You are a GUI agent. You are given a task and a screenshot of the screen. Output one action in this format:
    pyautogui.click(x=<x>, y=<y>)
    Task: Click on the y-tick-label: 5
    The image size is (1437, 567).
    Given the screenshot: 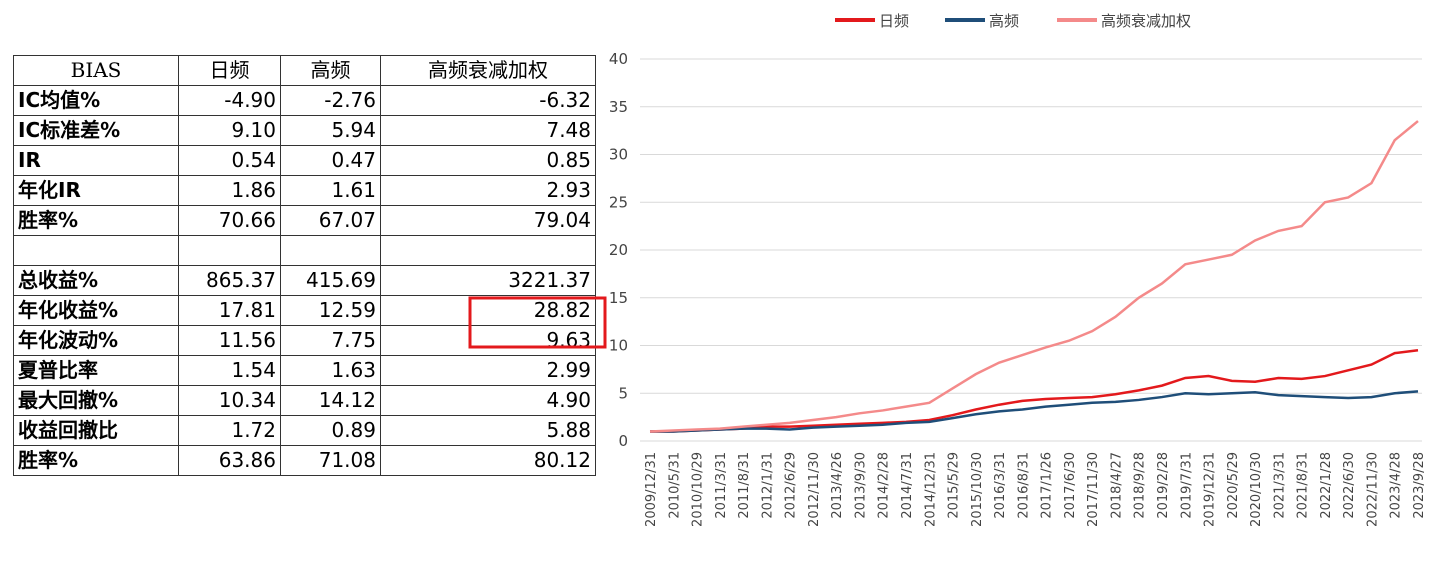 What is the action you would take?
    pyautogui.click(x=623, y=393)
    